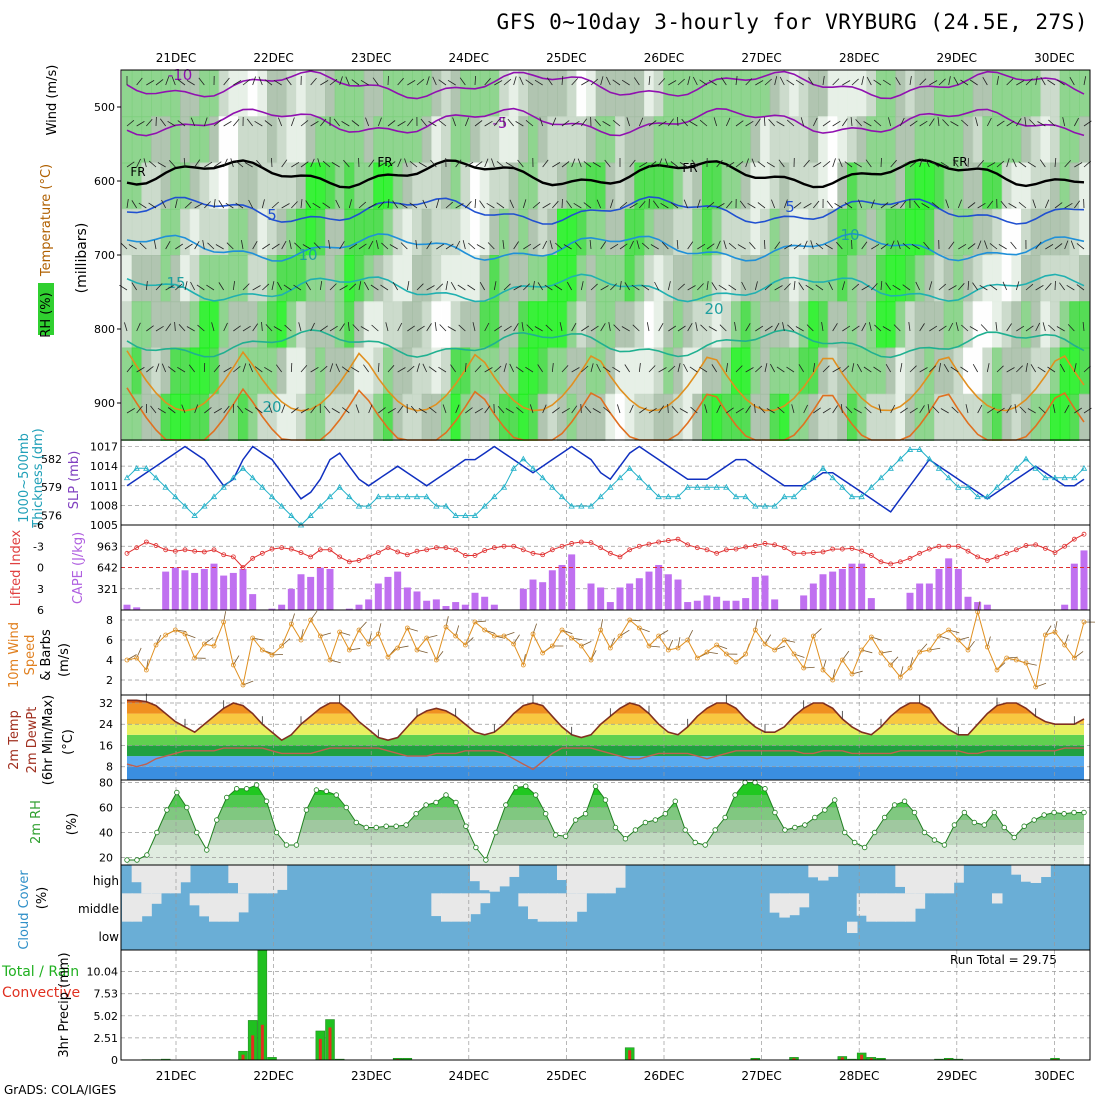 Image resolution: width=1100 pixels, height=1100 pixels. I want to click on slp-tick-label: 1005, so click(104, 525).